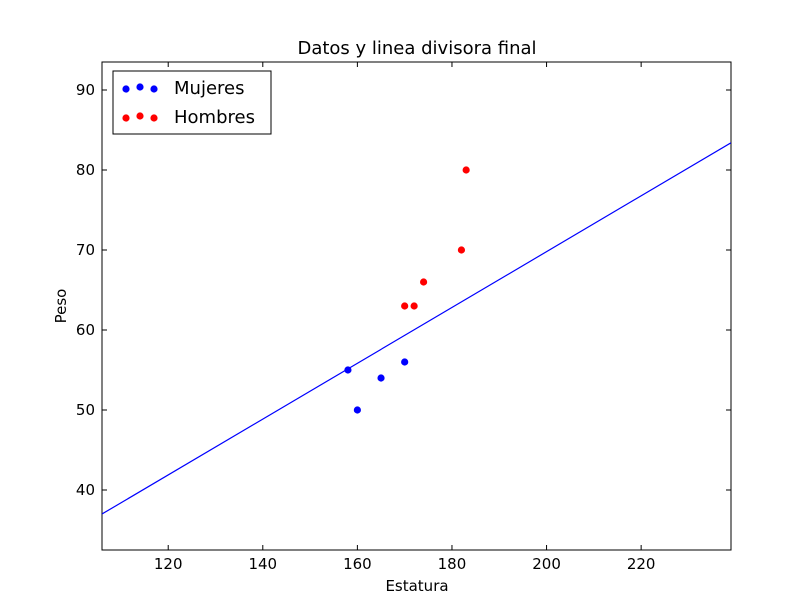 This screenshot has height=612, width=812. What do you see at coordinates (85, 410) in the screenshot?
I see `y-tick-label: 50` at bounding box center [85, 410].